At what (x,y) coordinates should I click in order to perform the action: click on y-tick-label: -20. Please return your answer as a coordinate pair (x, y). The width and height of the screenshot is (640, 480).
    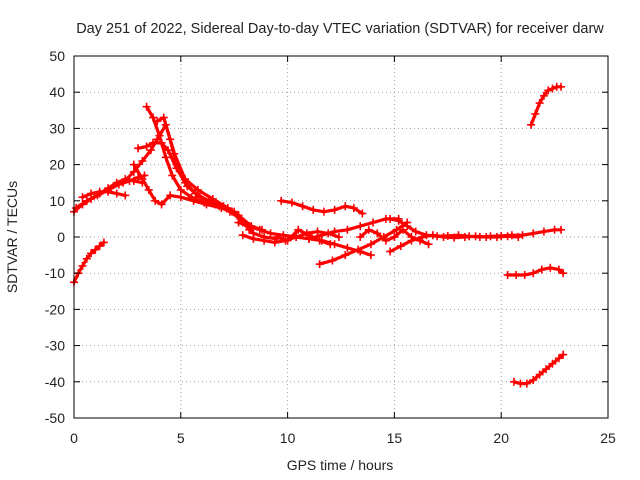
    Looking at the image, I should click on (55, 309).